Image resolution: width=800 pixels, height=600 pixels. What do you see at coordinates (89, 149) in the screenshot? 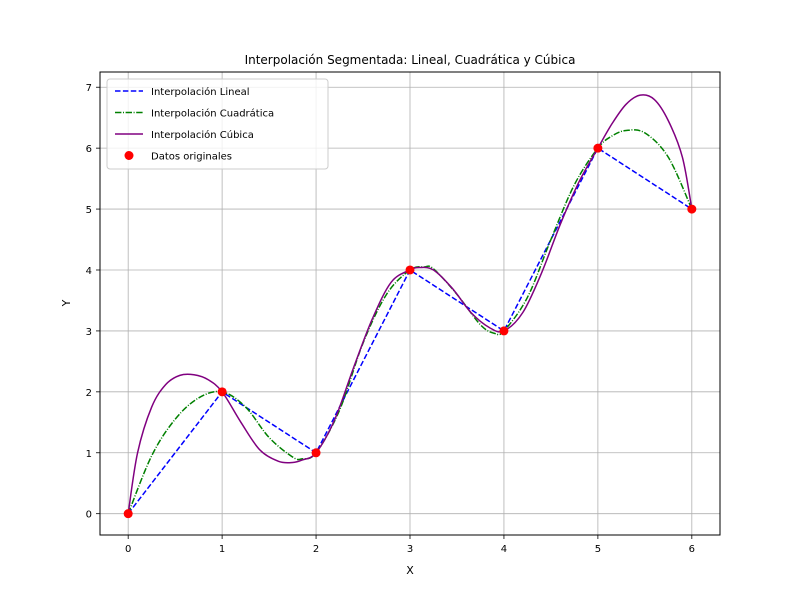
I see `y-tick-label: 6` at bounding box center [89, 149].